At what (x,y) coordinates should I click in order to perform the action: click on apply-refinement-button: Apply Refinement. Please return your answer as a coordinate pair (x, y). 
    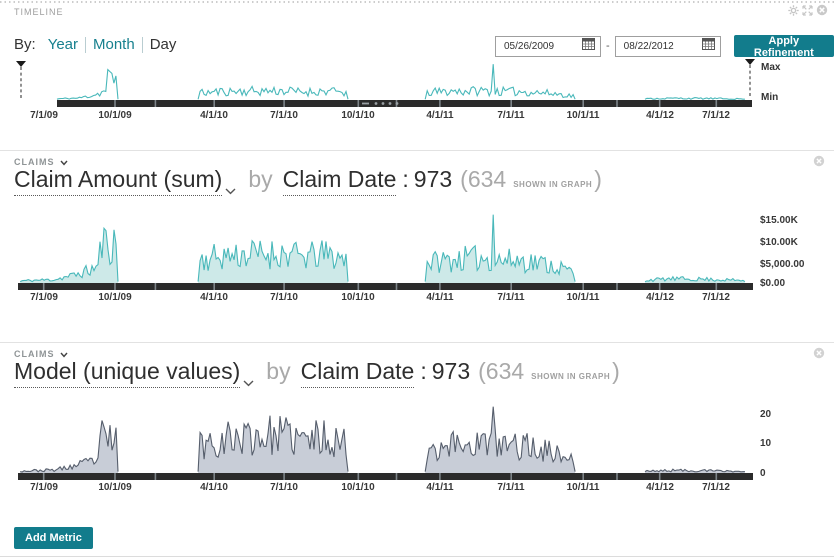
    Looking at the image, I should click on (783, 47).